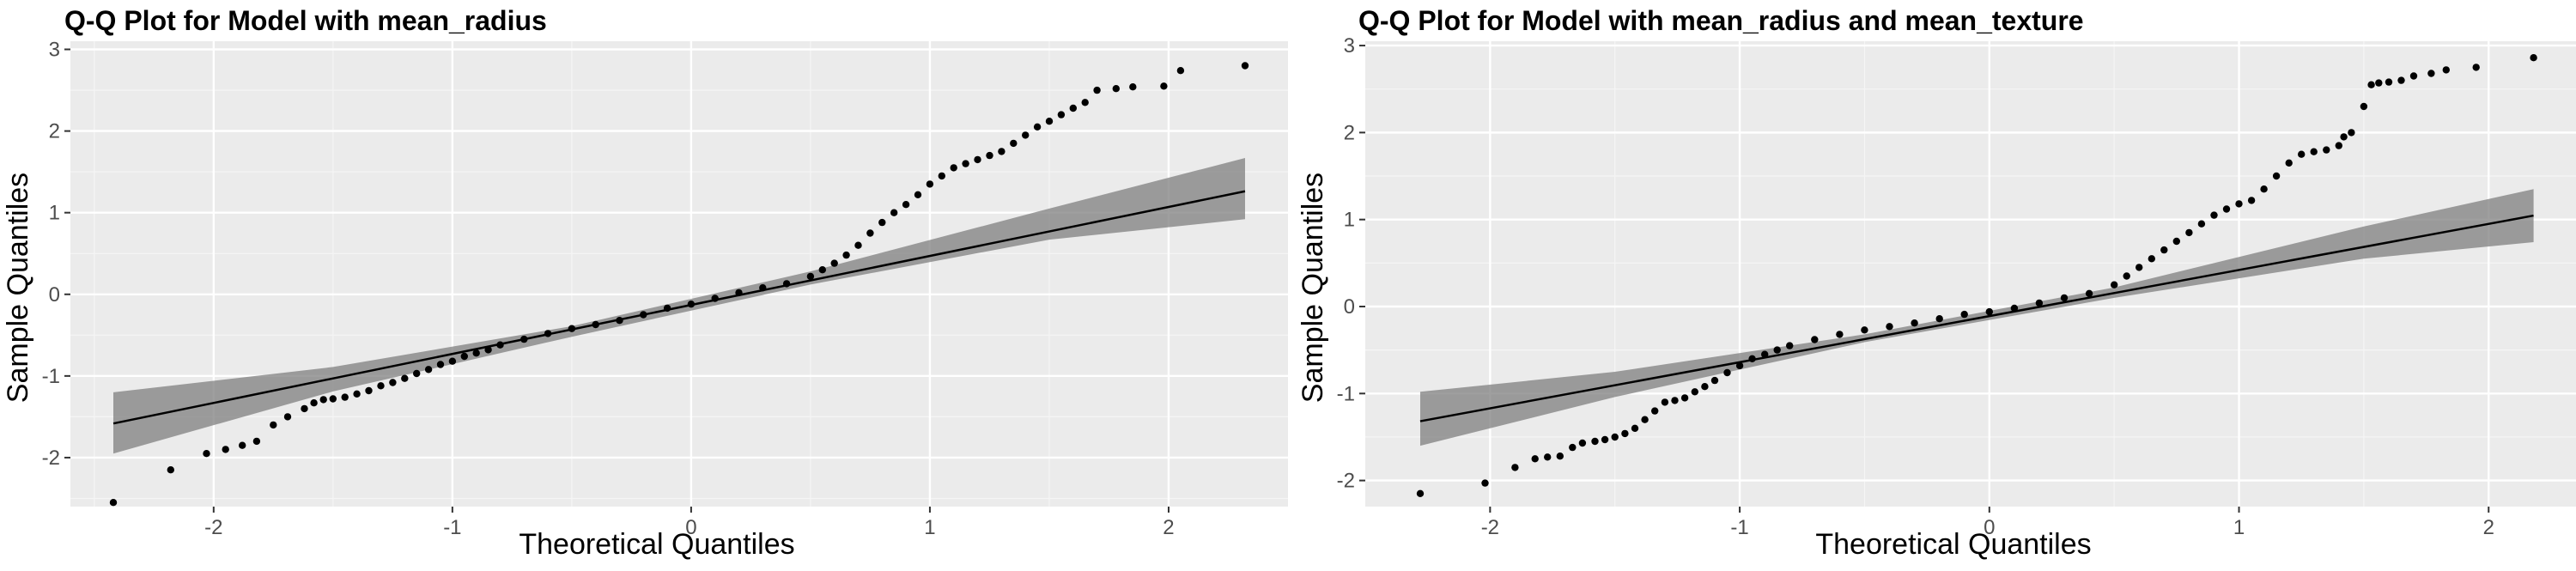 The height and width of the screenshot is (571, 2576). Describe the element at coordinates (1313, 288) in the screenshot. I see `y-axis-title: Sample Quantiles` at that location.